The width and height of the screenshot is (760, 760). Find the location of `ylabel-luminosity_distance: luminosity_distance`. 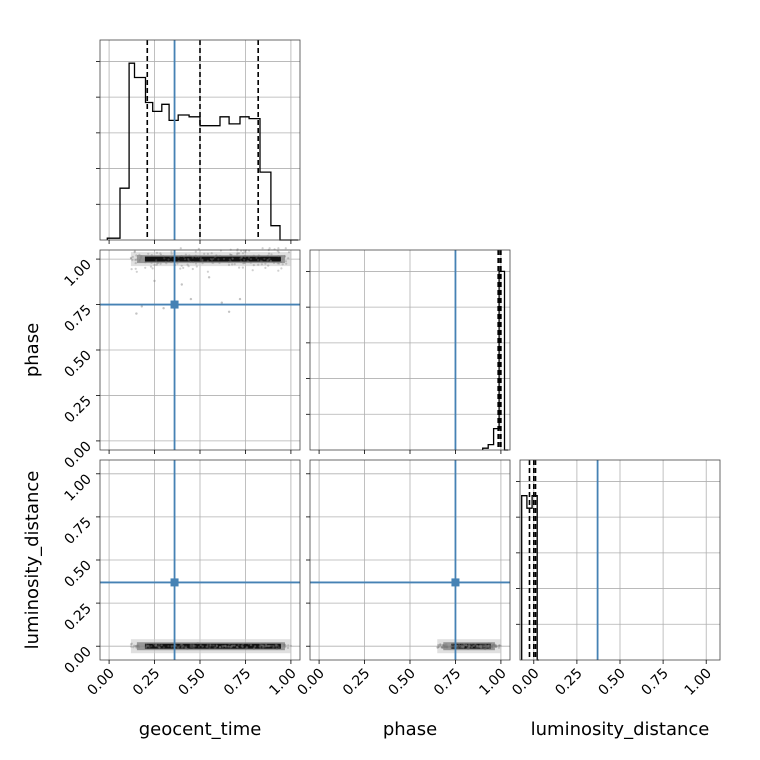

ylabel-luminosity_distance: luminosity_distance is located at coordinates (32, 560).